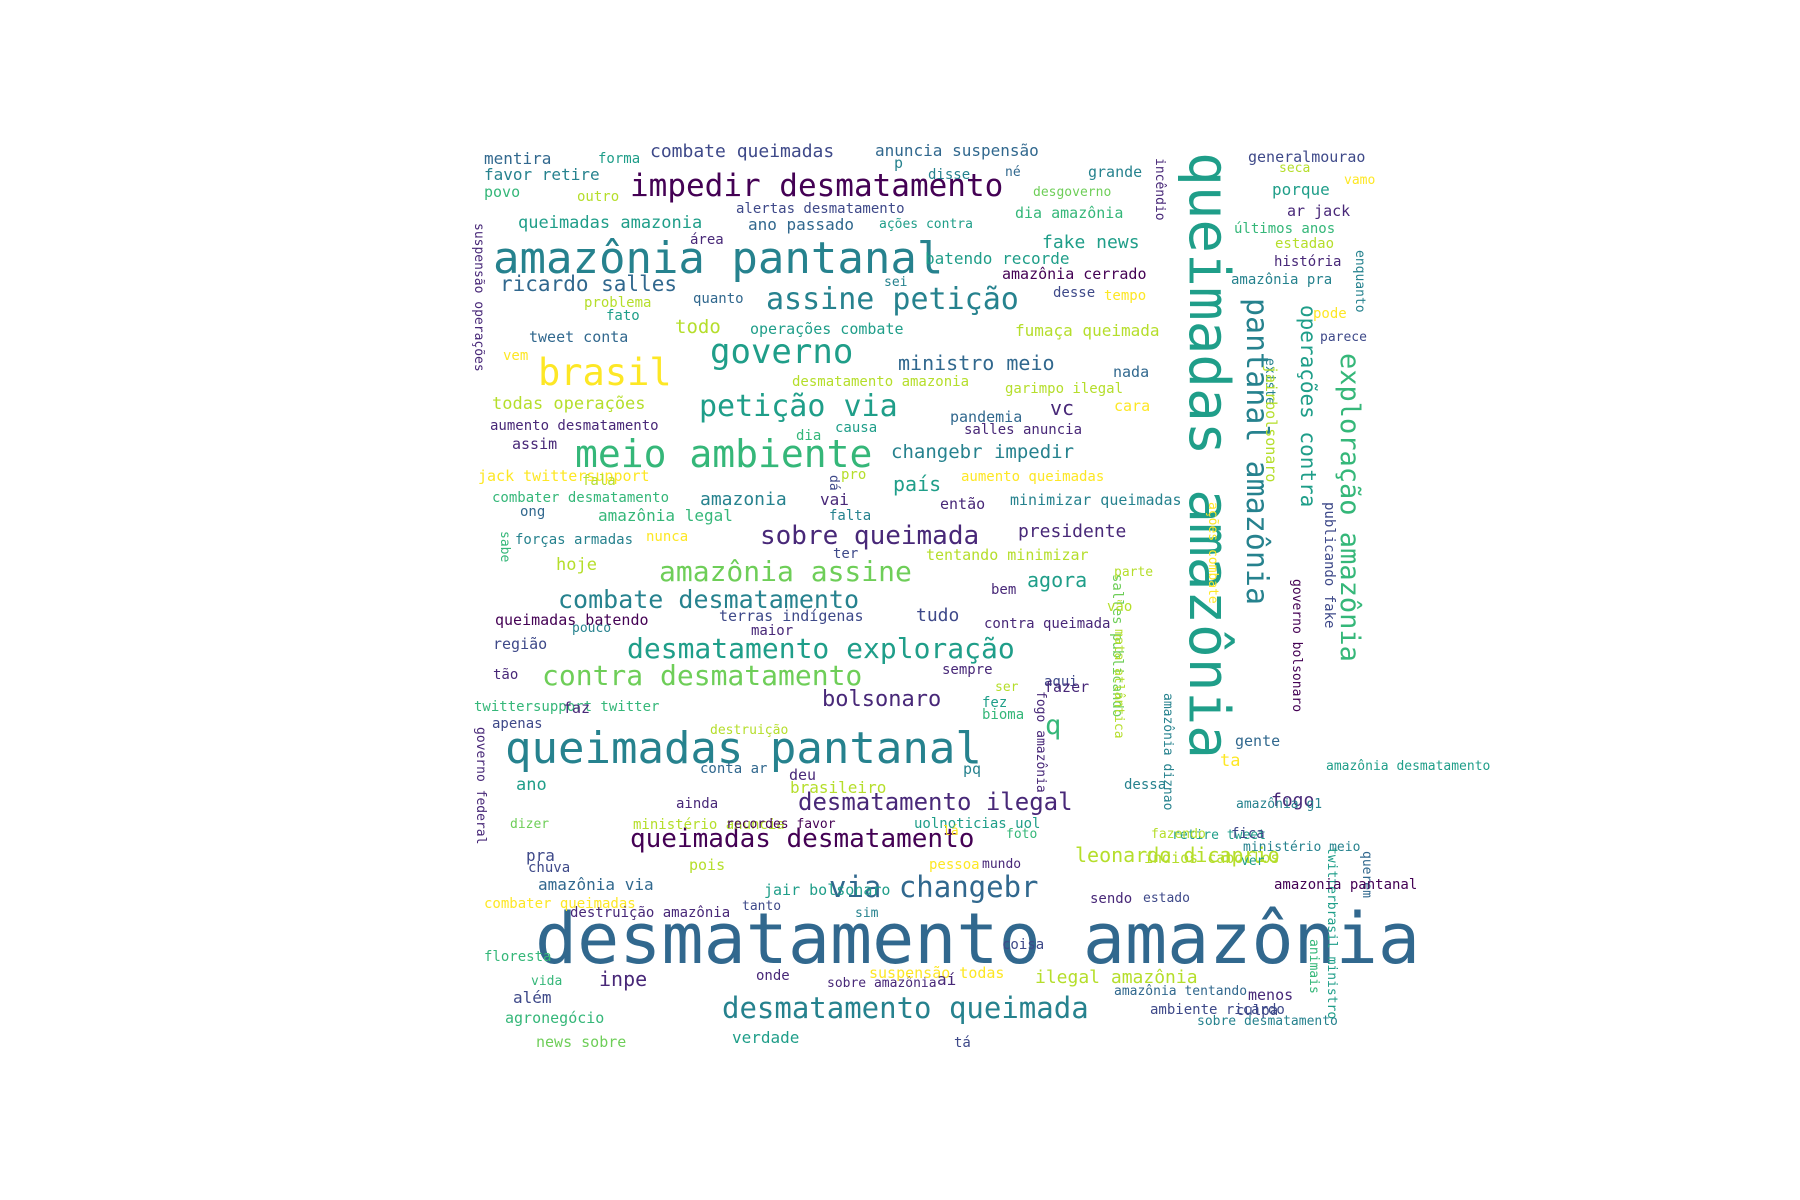 The height and width of the screenshot is (1200, 1800). Describe the element at coordinates (576, 565) in the screenshot. I see `cloud-word: hoje` at that location.